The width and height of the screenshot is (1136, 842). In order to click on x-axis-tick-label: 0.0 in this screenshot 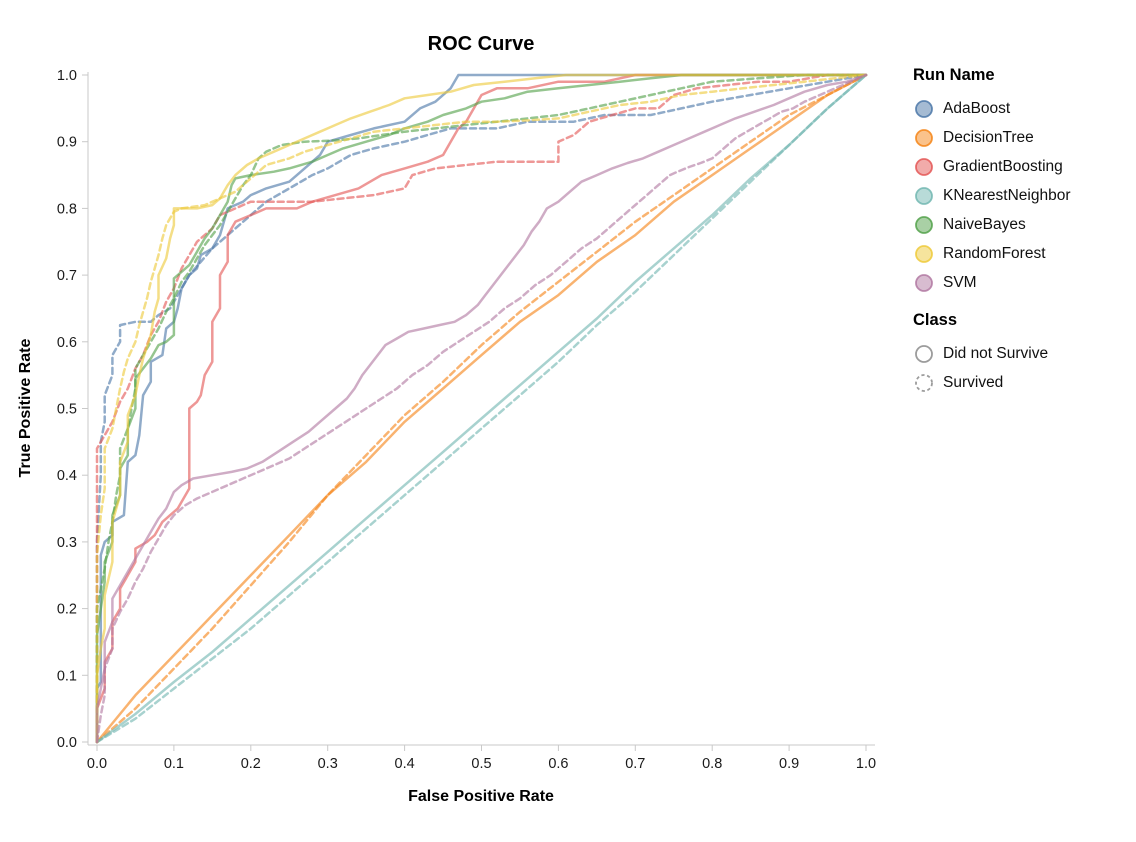, I will do `click(97, 764)`.